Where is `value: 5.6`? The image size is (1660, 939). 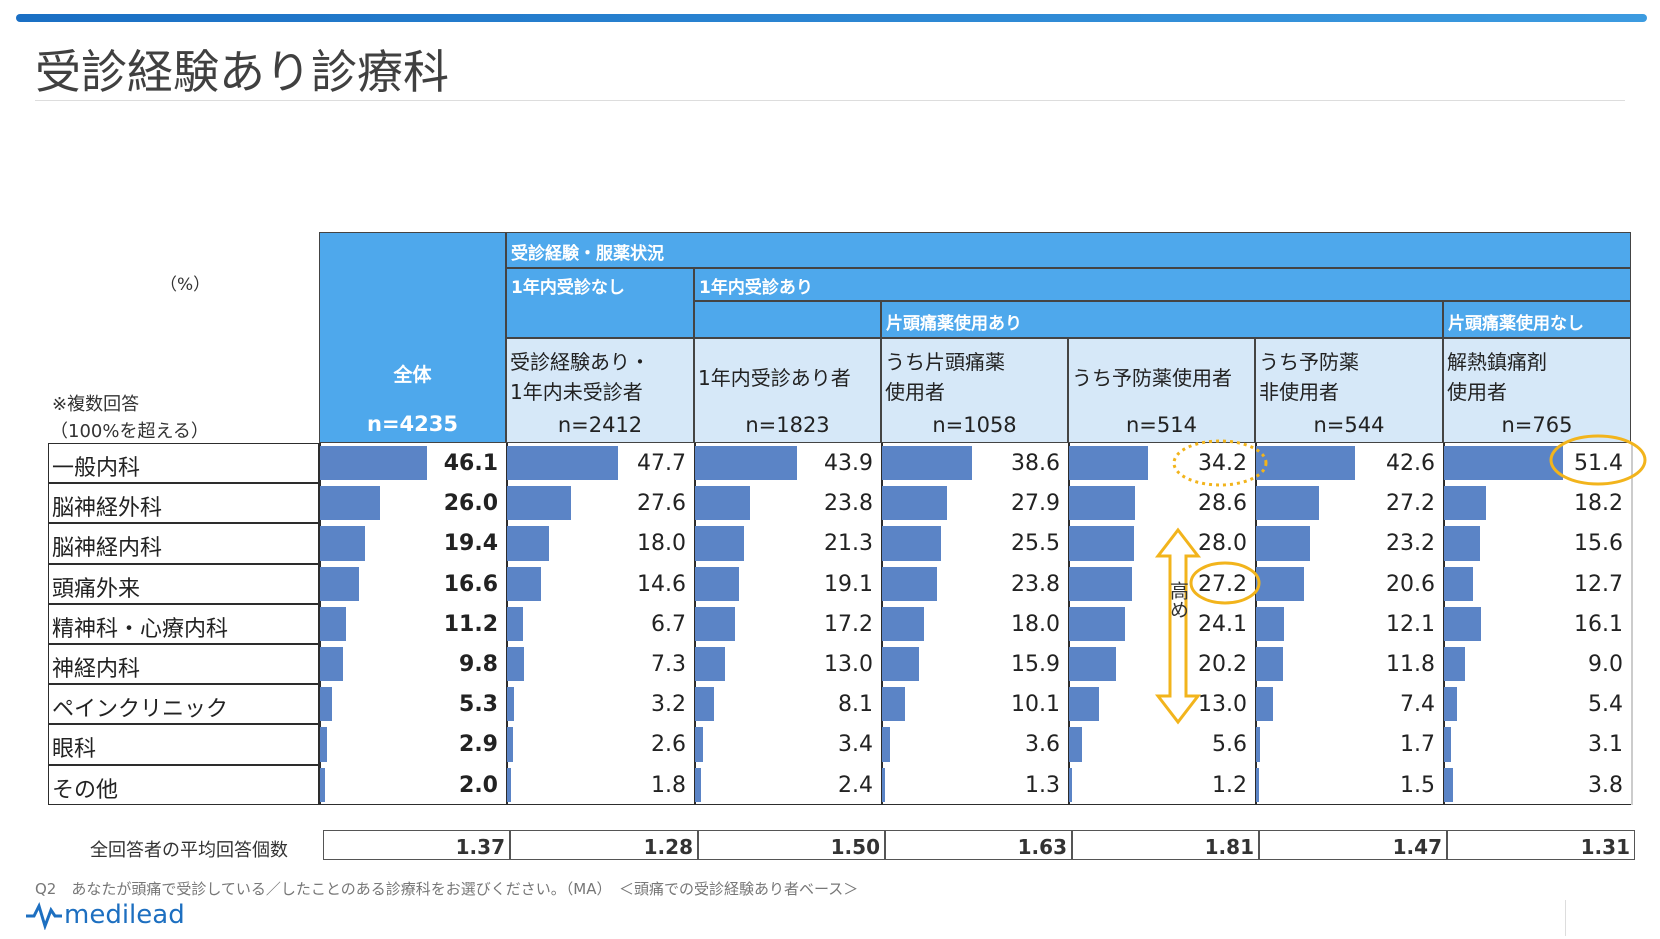 value: 5.6 is located at coordinates (1229, 745).